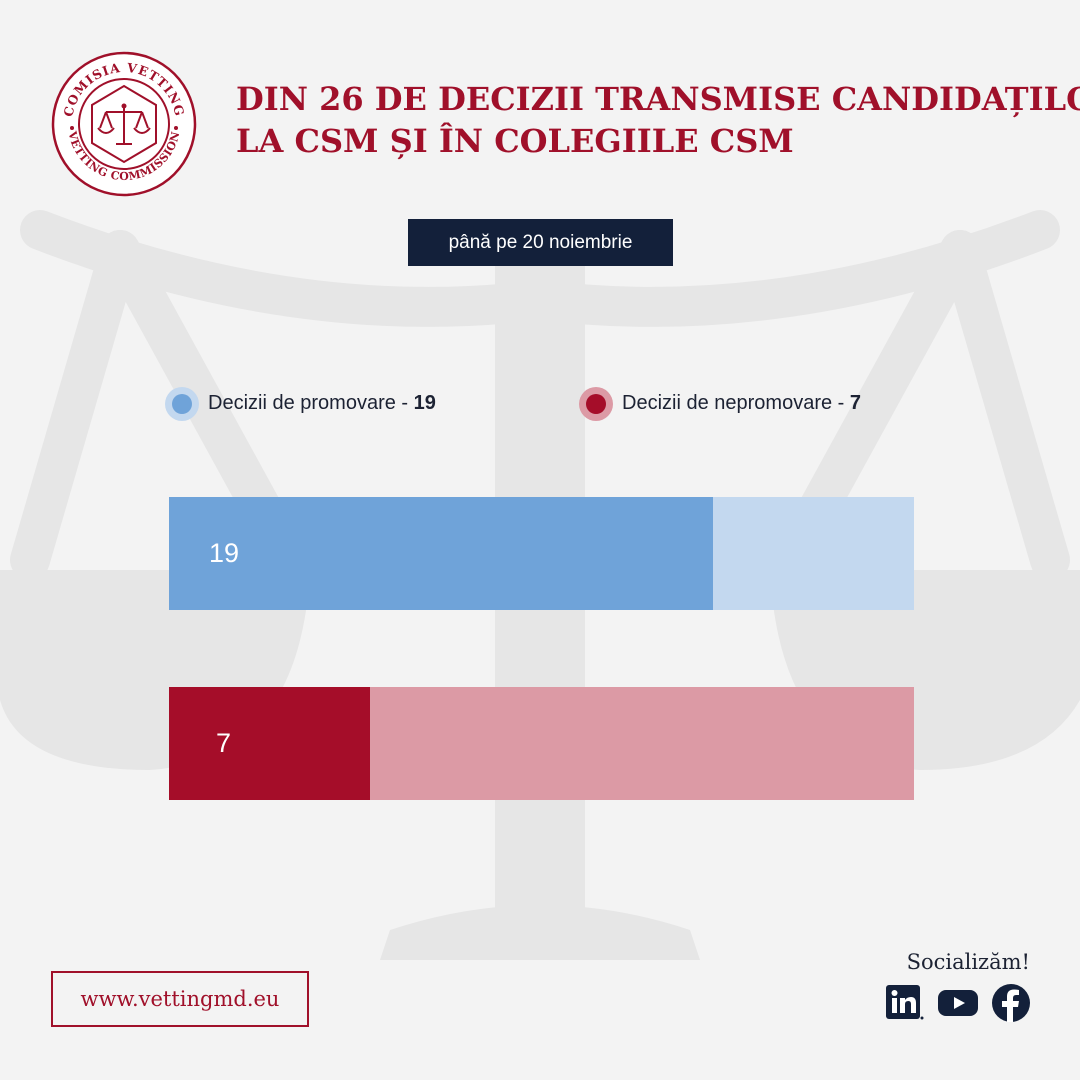 Image resolution: width=1080 pixels, height=1080 pixels. Describe the element at coordinates (322, 403) in the screenshot. I see `legend-label-promovare: Decizii de promovare - 19` at that location.